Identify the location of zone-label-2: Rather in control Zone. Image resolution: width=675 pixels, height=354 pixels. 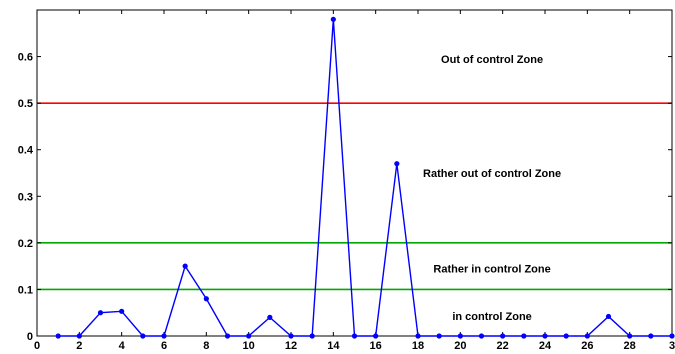
(491, 269).